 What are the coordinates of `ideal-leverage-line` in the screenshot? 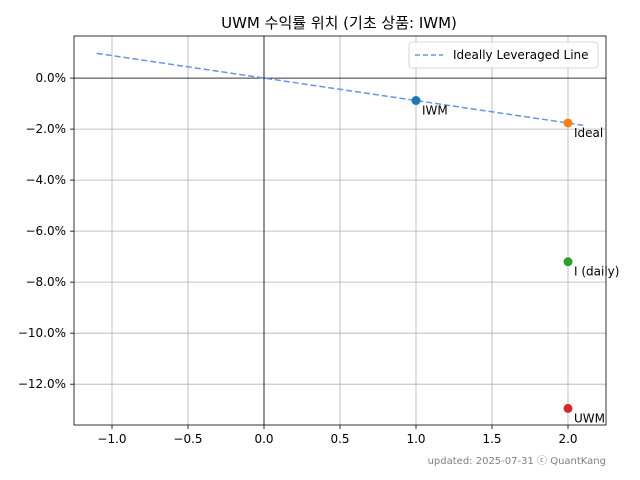 It's located at (340, 89).